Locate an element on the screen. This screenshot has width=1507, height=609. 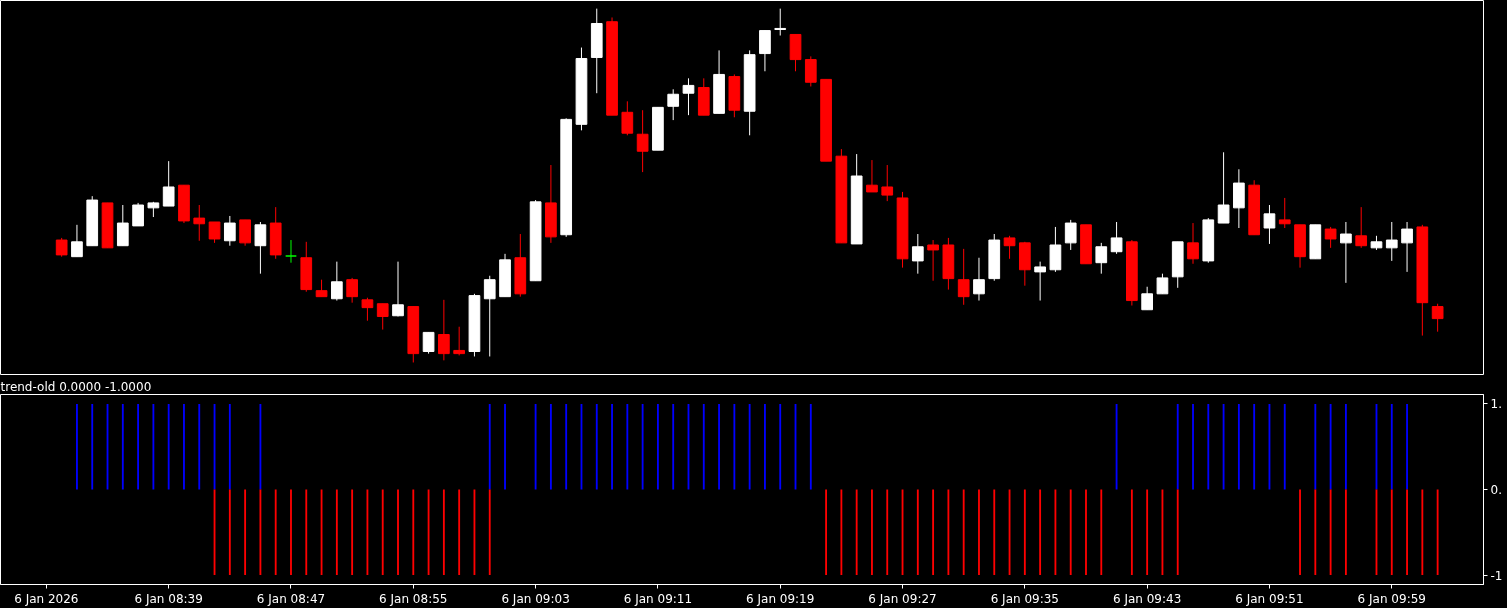
x-tick-label: 6 Jan 09:27 is located at coordinates (902, 598).